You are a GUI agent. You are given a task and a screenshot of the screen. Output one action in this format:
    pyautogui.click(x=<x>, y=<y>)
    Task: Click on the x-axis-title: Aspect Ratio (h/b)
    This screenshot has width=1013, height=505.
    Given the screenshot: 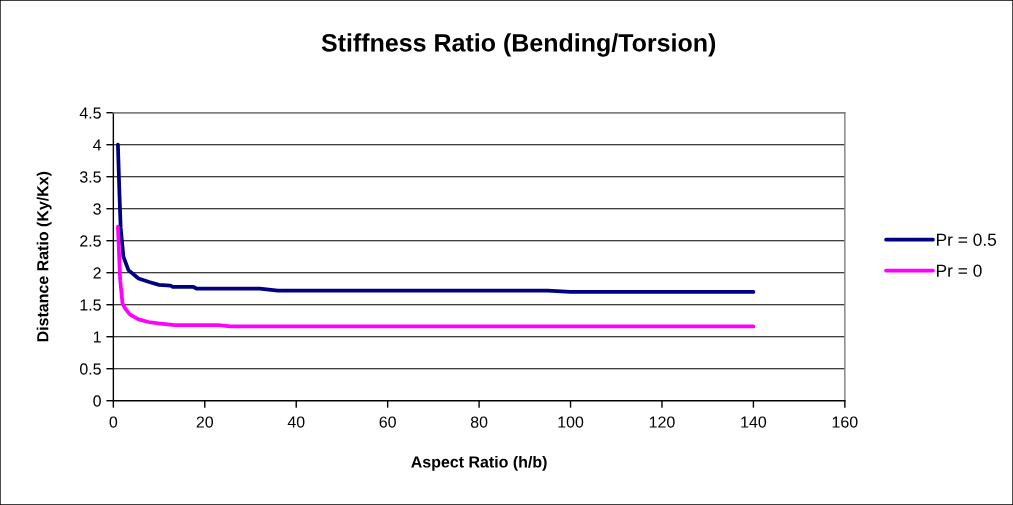 What is the action you would take?
    pyautogui.click(x=479, y=463)
    